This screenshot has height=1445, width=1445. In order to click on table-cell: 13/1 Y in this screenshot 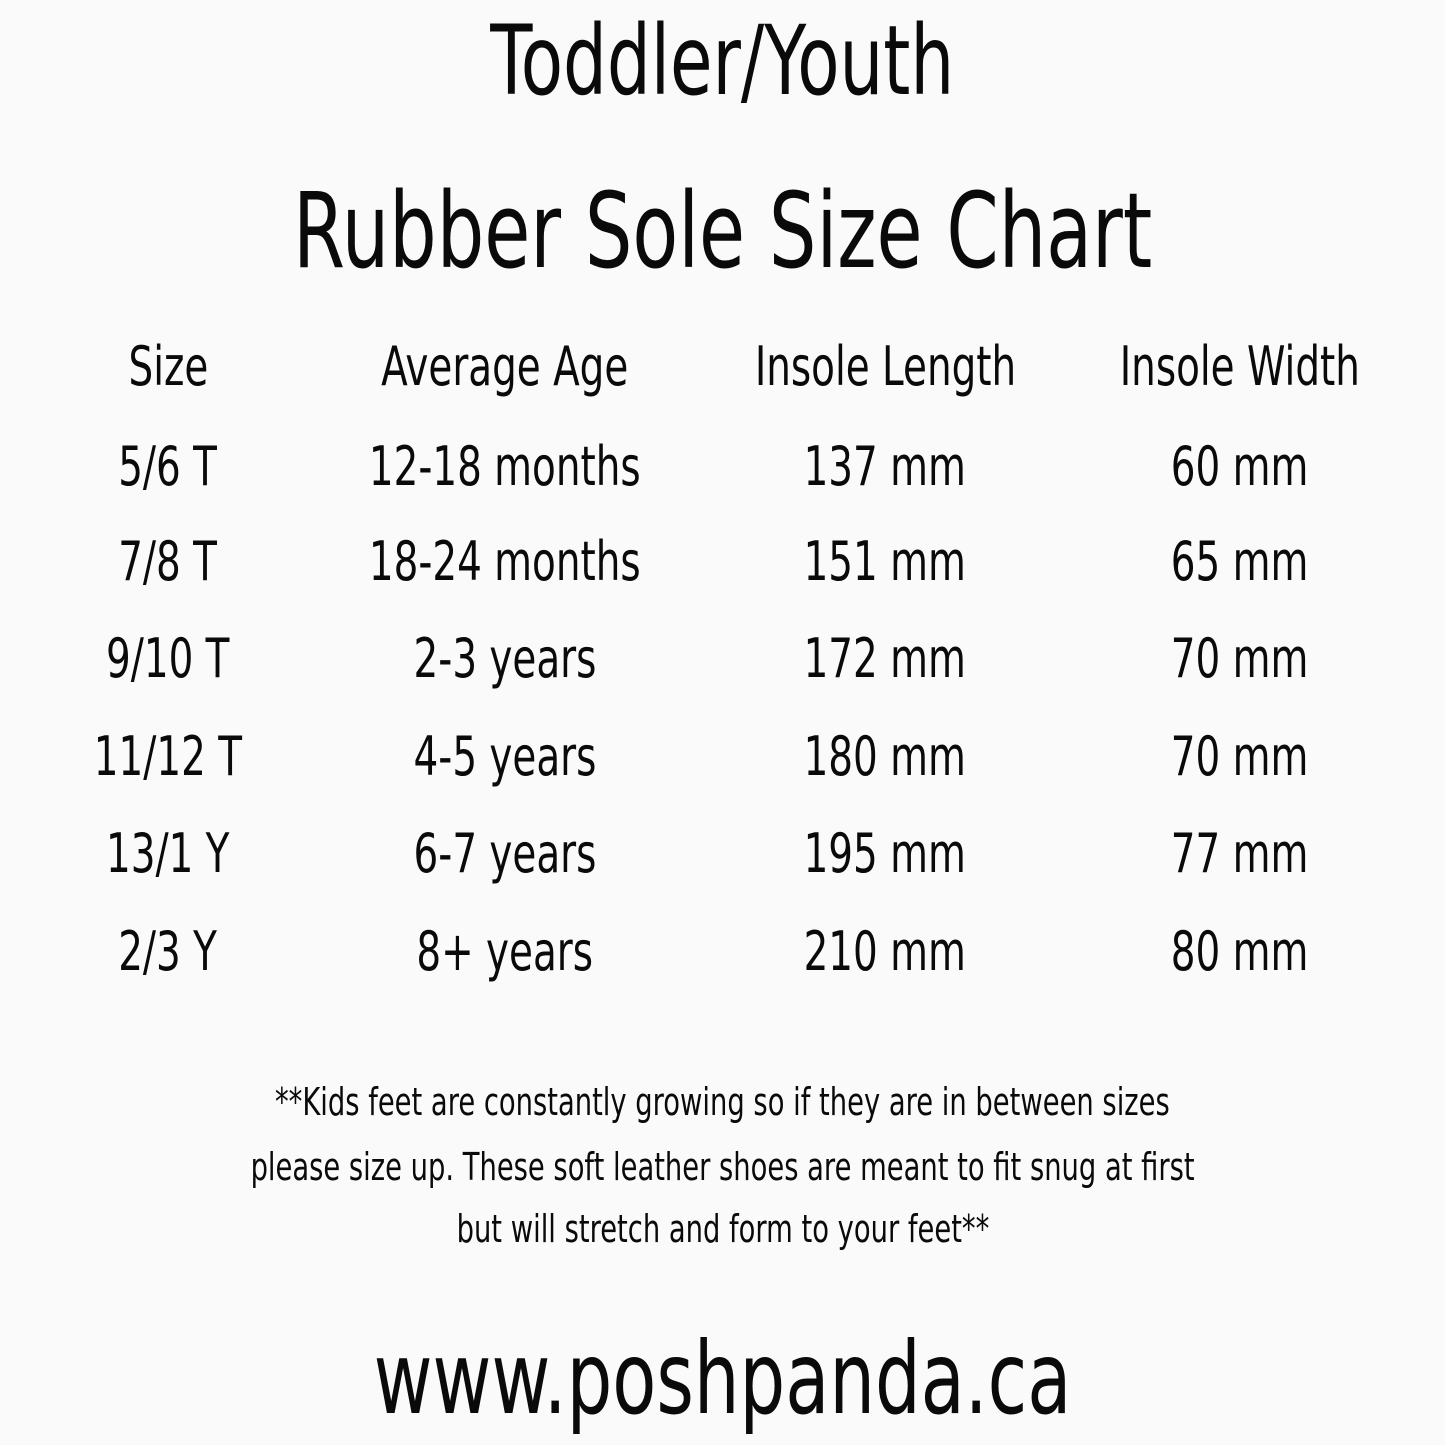, I will do `click(168, 853)`.